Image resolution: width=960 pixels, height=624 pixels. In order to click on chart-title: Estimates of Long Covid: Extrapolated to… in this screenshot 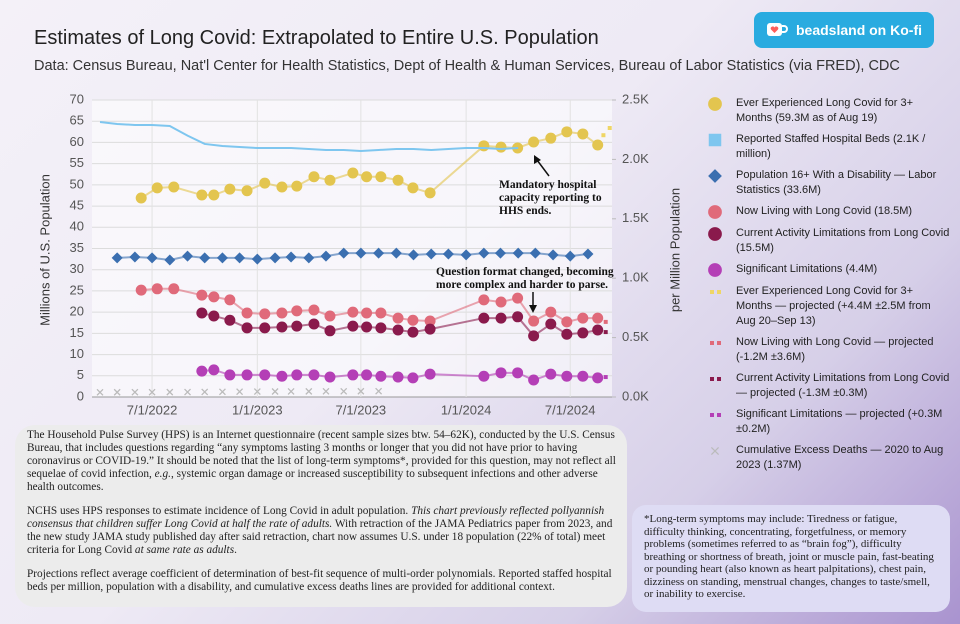, I will do `click(316, 38)`.